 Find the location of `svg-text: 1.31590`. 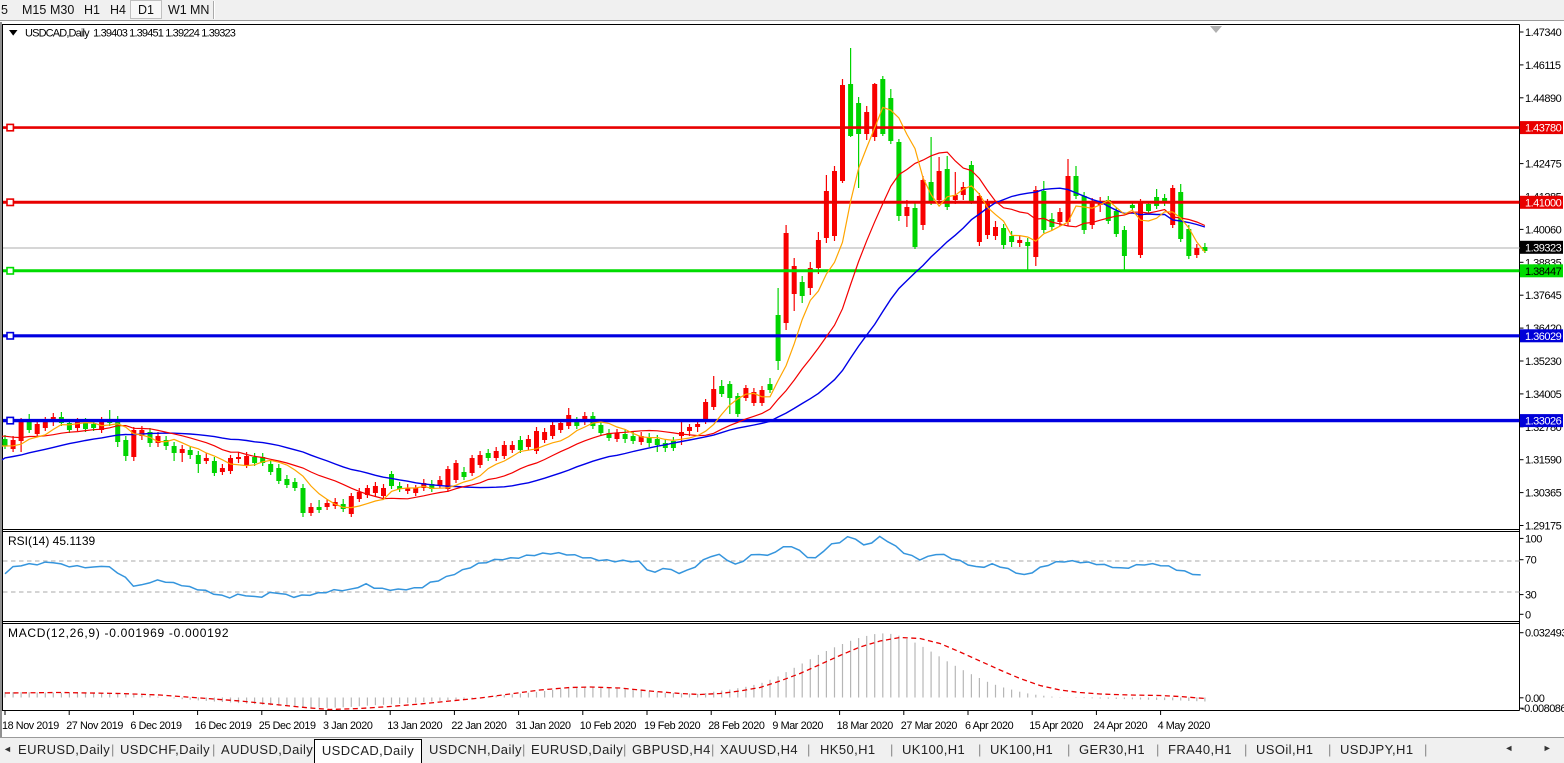

svg-text: 1.31590 is located at coordinates (1543, 461).